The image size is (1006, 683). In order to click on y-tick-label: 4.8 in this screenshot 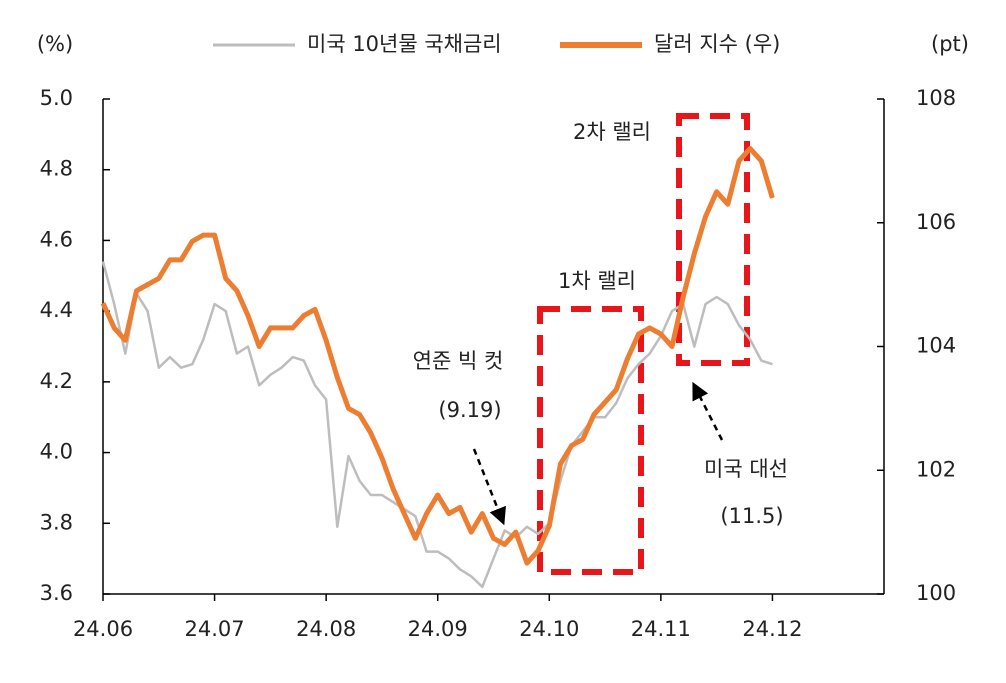, I will do `click(56, 169)`.